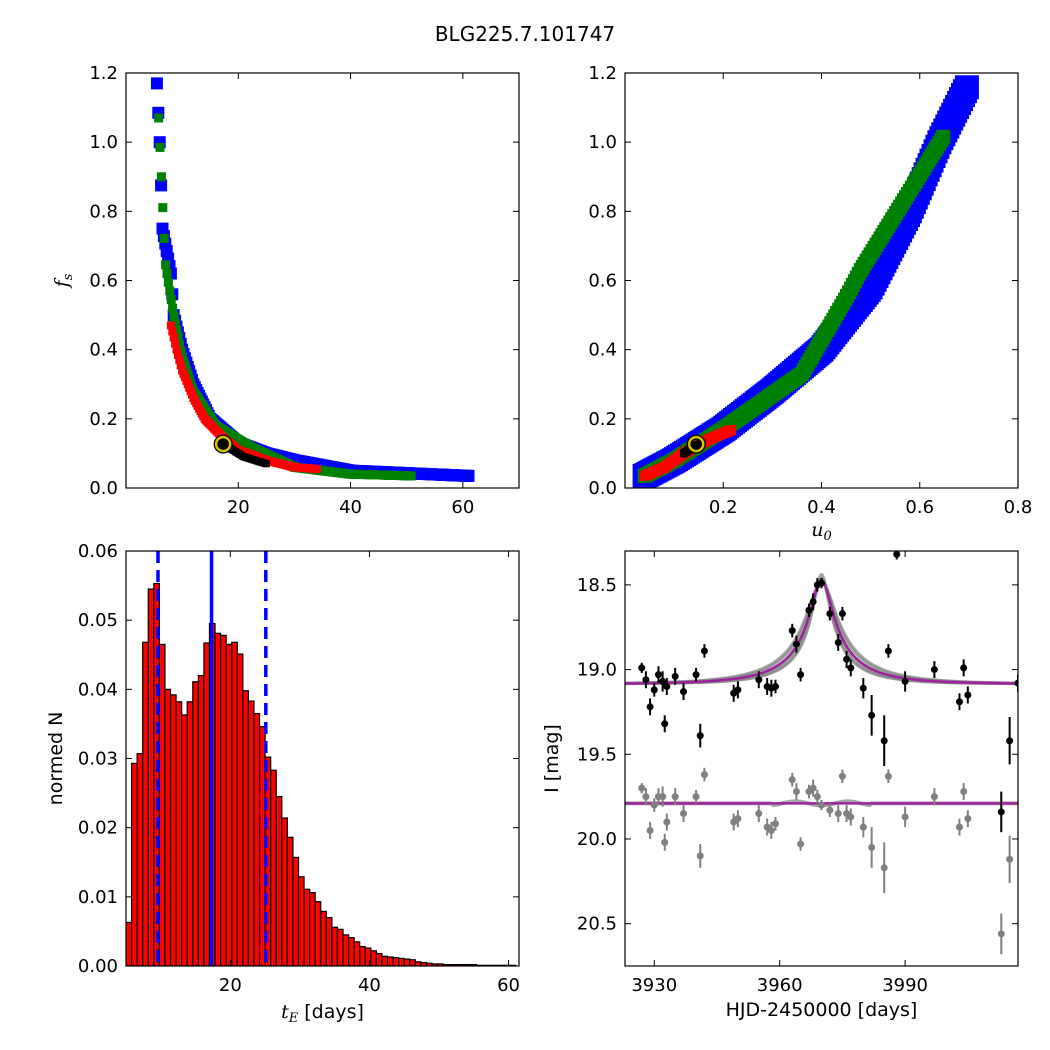 This screenshot has width=1050, height=1050. I want to click on figure-title: BLG225.7.101747, so click(525, 34).